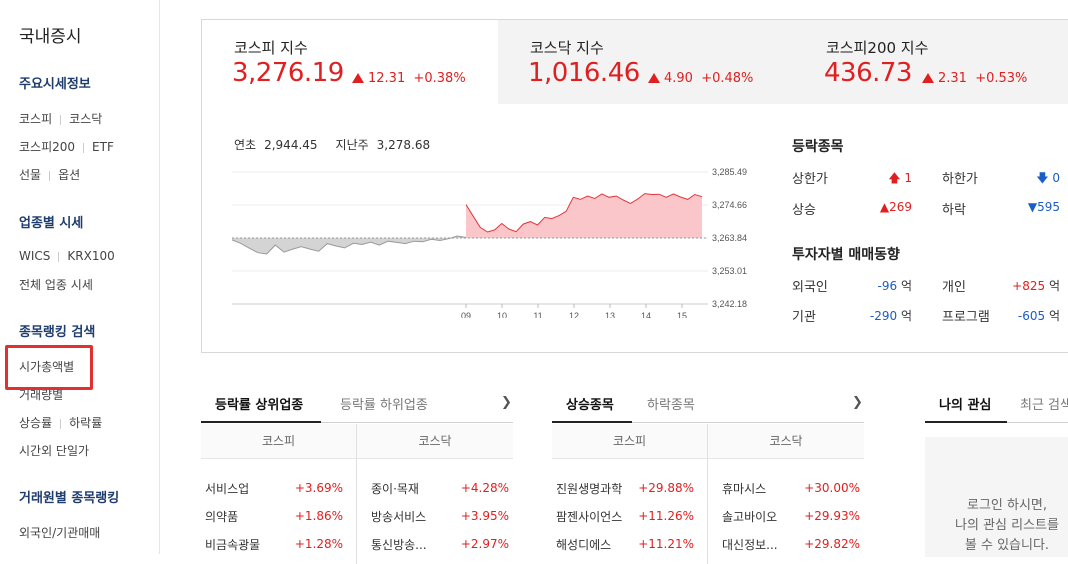 The height and width of the screenshot is (564, 1068). I want to click on limit-down-label: 하한가, so click(960, 179).